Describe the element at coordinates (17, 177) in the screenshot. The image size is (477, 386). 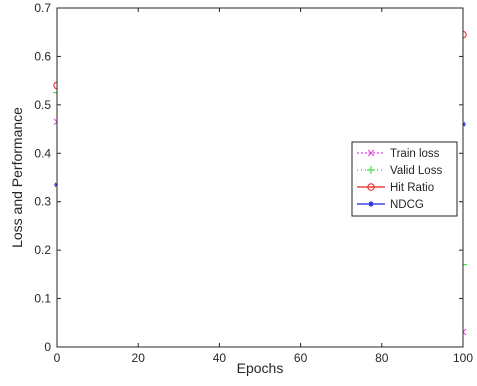
I see `y-axis-label: Loss and Performance` at that location.